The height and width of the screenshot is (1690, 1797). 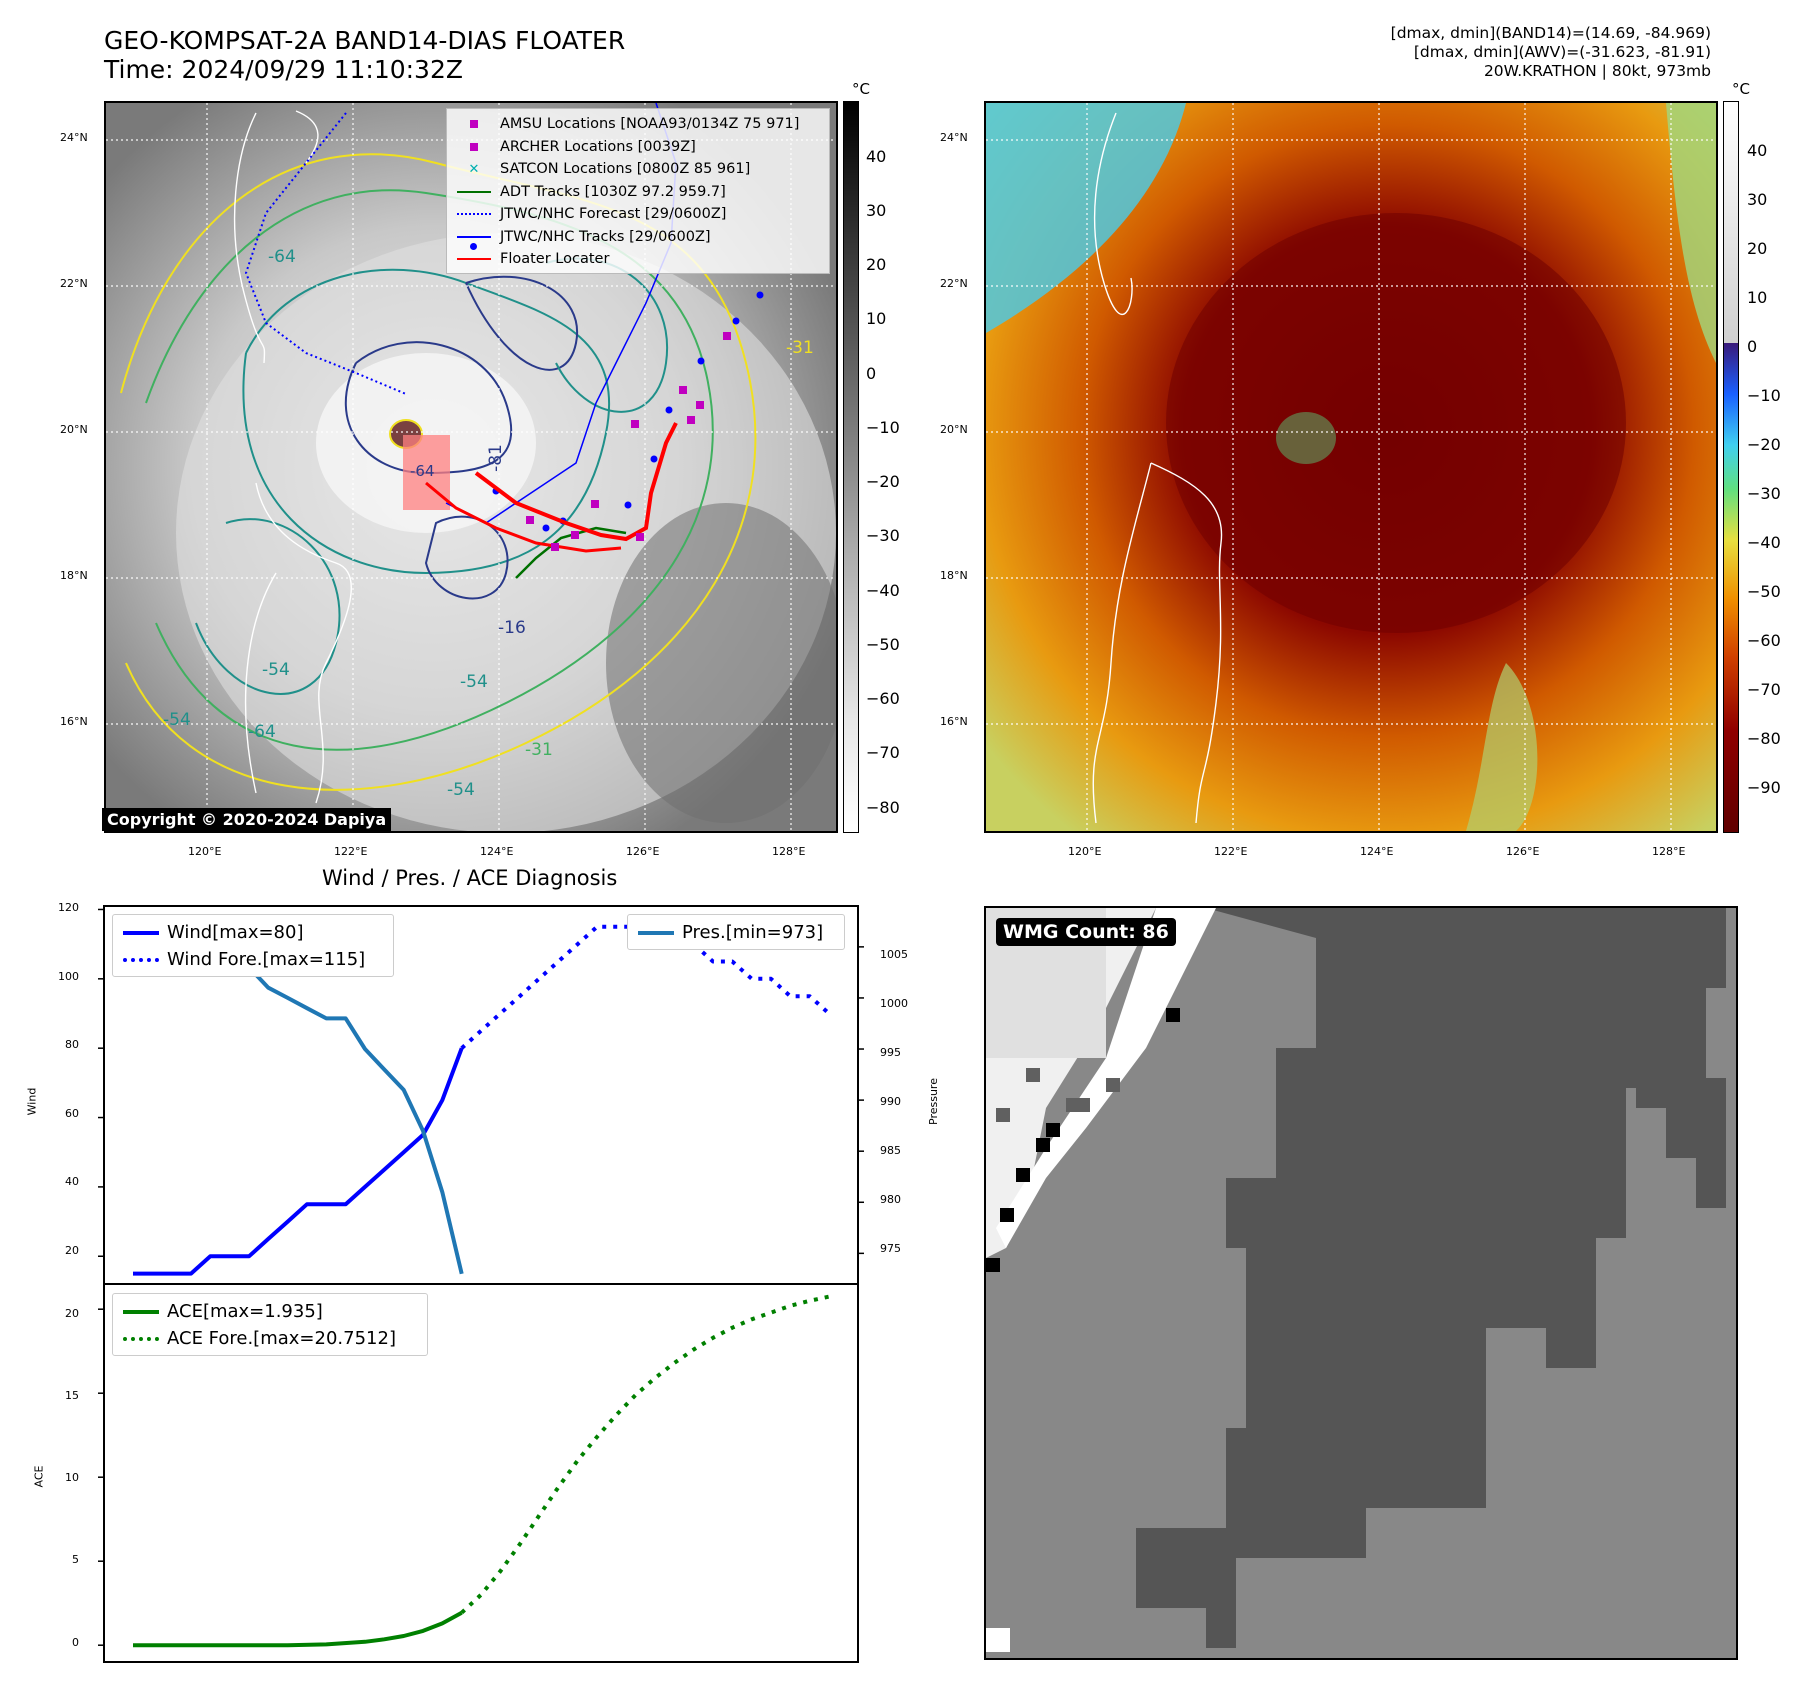 I want to click on ace-frame, so click(x=481, y=1473).